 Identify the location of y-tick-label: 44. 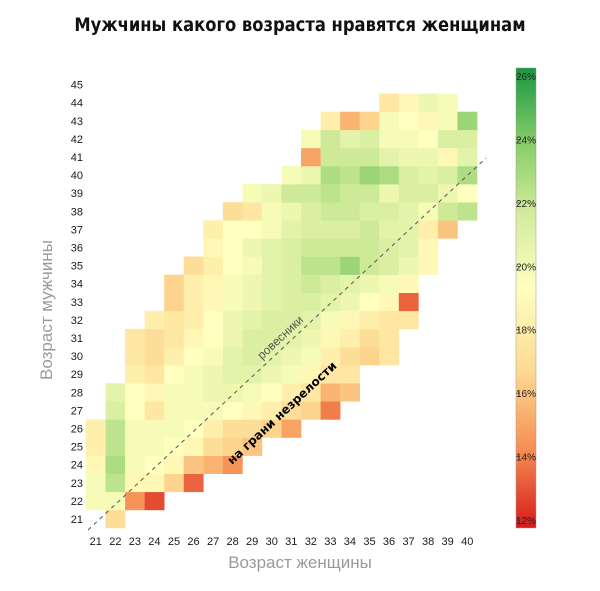
(77, 104).